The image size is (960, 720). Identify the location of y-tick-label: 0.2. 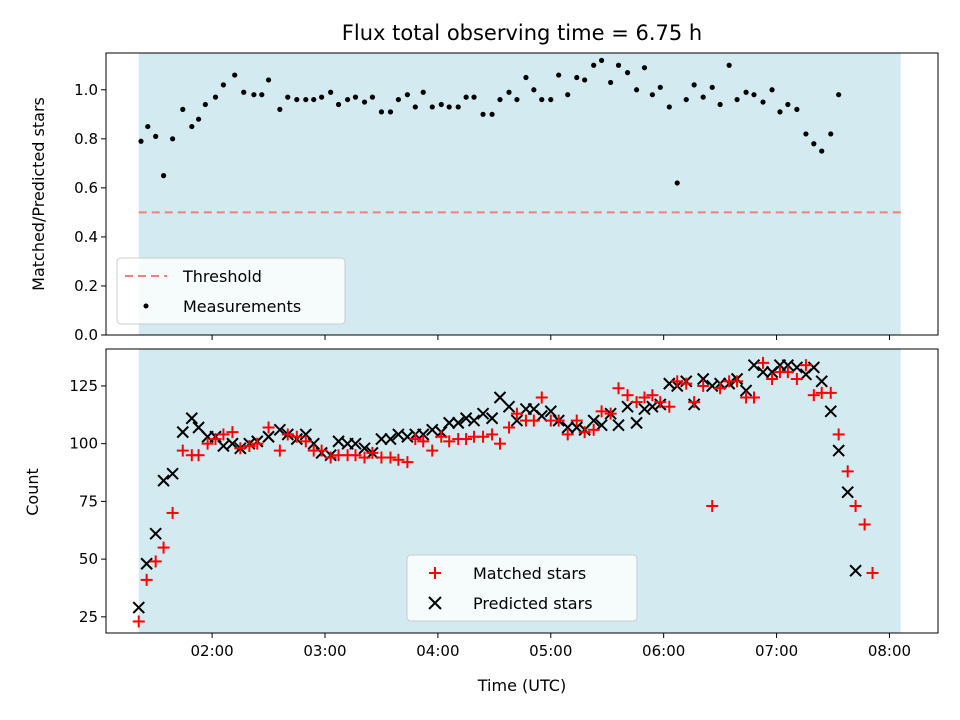
(86, 286).